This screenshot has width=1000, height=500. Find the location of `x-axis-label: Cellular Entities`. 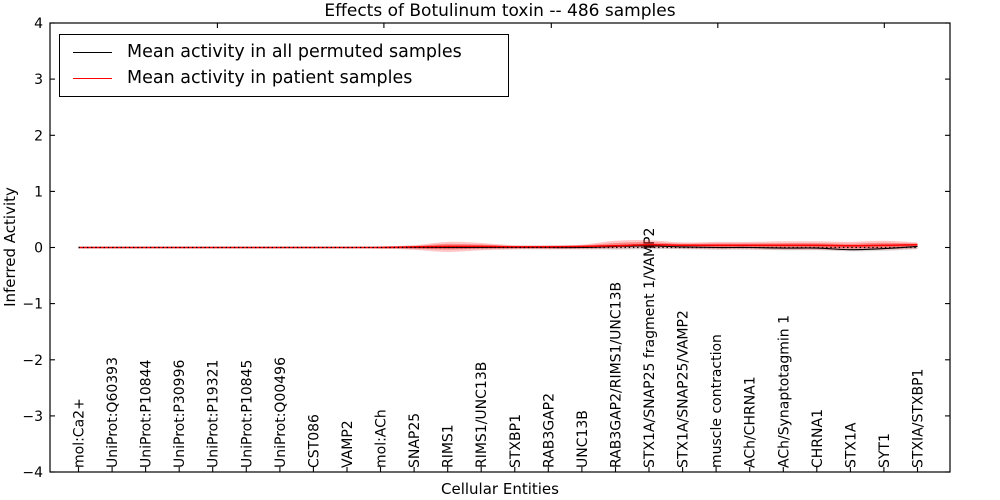

x-axis-label: Cellular Entities is located at coordinates (500, 489).